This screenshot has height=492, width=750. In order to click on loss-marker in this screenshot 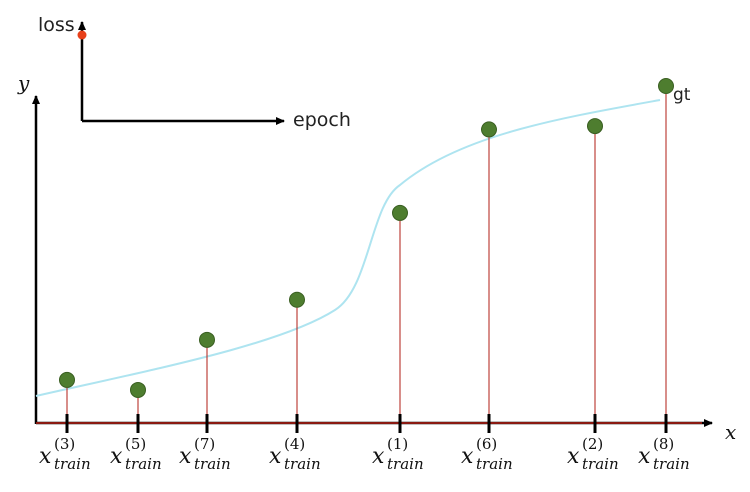, I will do `click(82, 35)`.